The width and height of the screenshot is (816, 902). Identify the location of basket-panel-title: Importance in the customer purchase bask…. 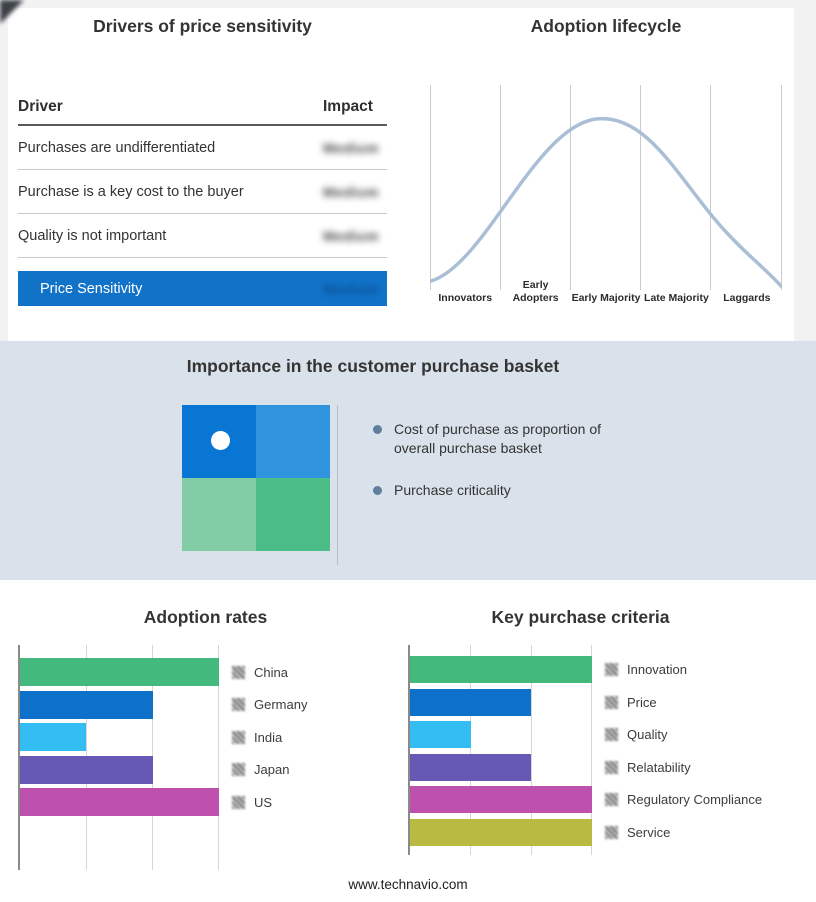
(373, 366).